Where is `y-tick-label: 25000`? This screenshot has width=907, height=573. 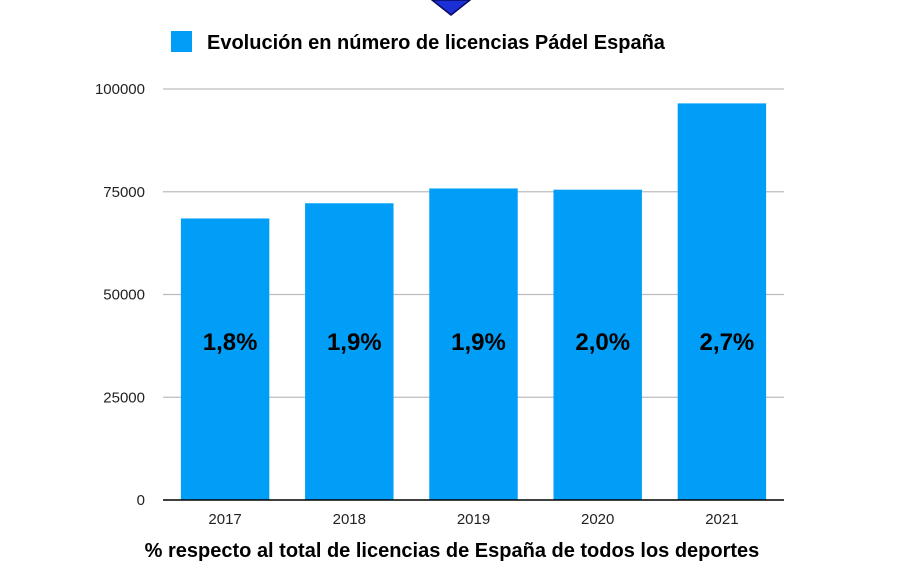
y-tick-label: 25000 is located at coordinates (124, 397).